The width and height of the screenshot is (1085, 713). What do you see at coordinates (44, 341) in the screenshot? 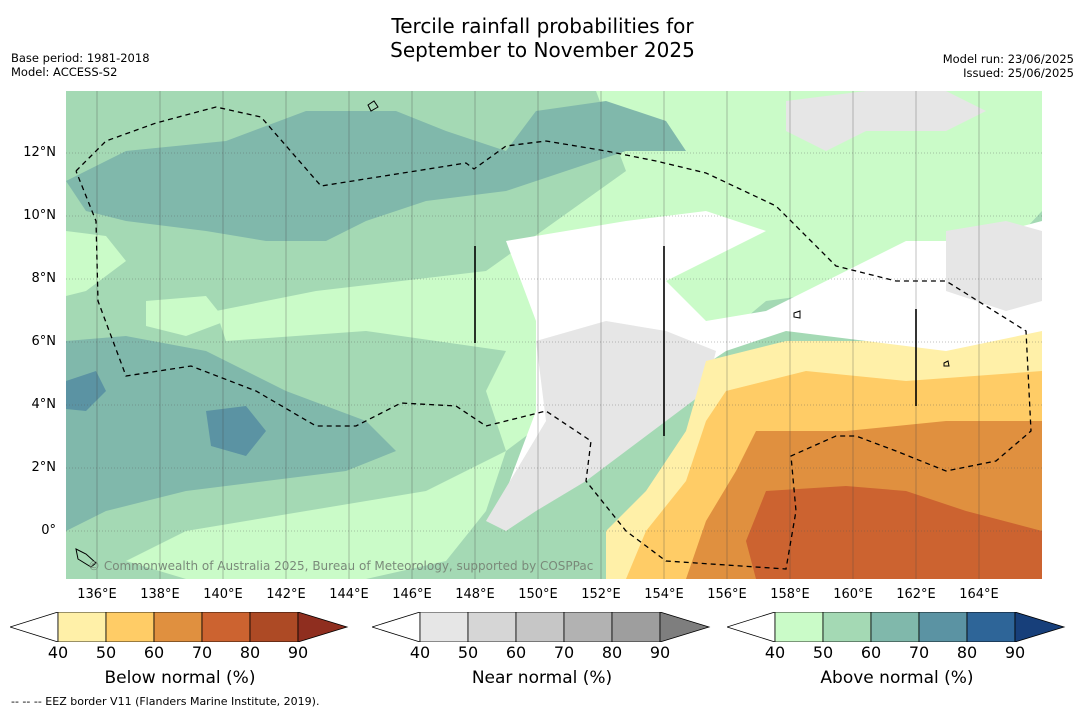
I see `lat-label-6n: 6°N` at bounding box center [44, 341].